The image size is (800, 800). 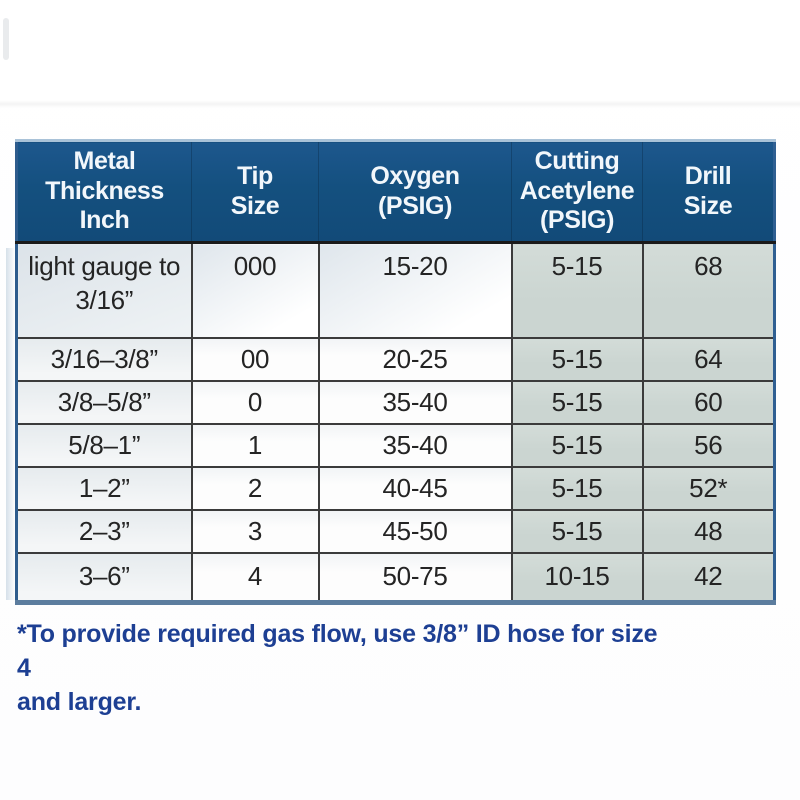 I want to click on cell-thickness: 5/8–1”, so click(x=104, y=445).